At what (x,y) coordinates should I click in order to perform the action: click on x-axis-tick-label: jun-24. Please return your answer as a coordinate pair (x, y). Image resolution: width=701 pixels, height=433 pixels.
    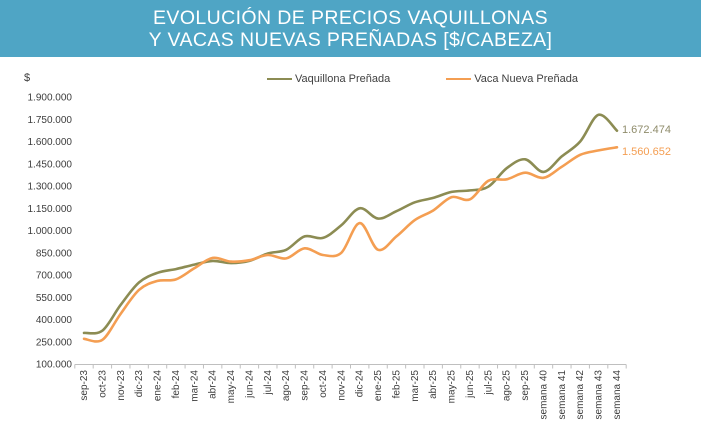
    Looking at the image, I should click on (249, 384).